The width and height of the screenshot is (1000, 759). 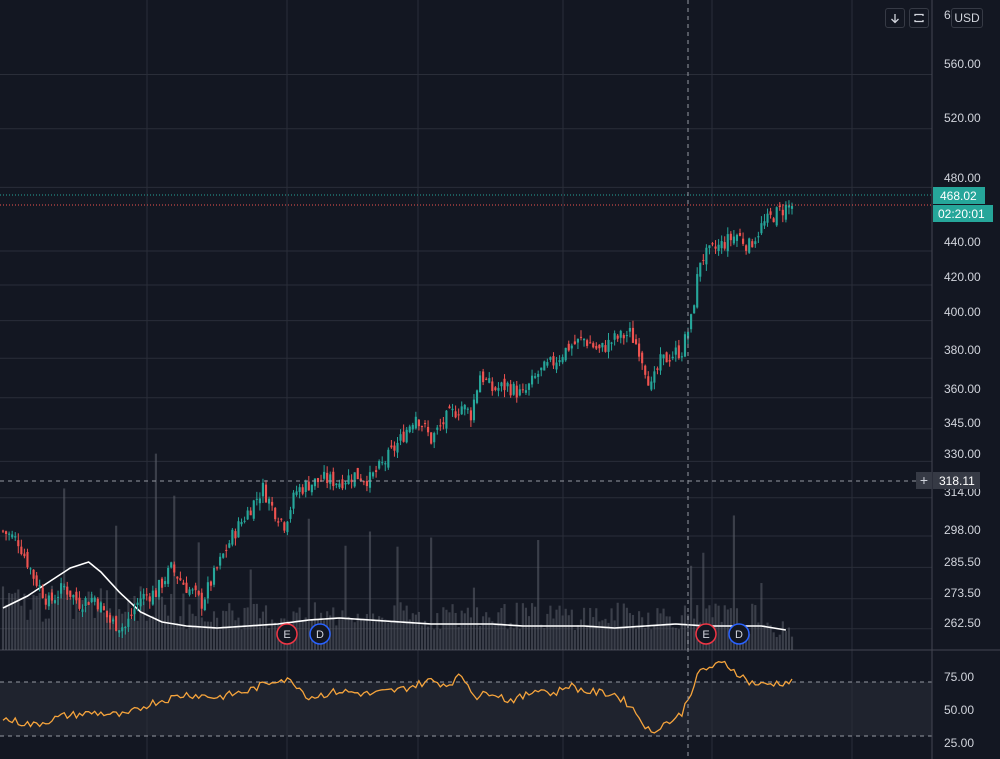 What do you see at coordinates (967, 18) in the screenshot?
I see `currency-button: USD` at bounding box center [967, 18].